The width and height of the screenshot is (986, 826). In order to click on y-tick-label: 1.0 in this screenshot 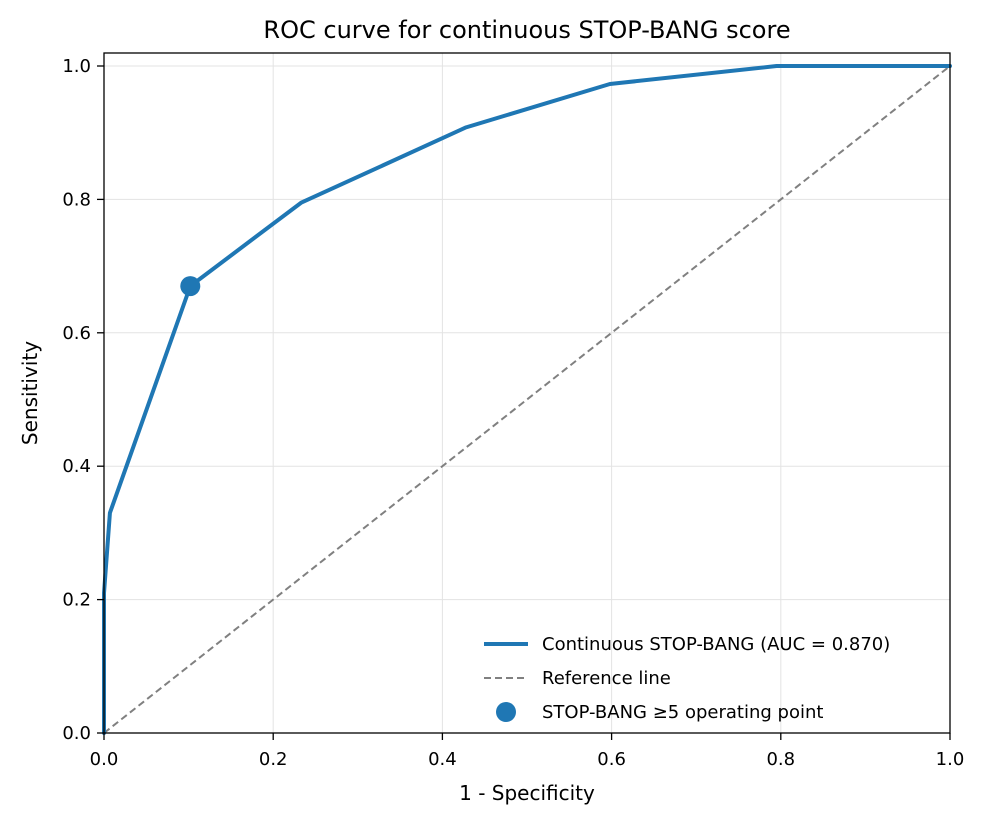, I will do `click(76, 66)`.